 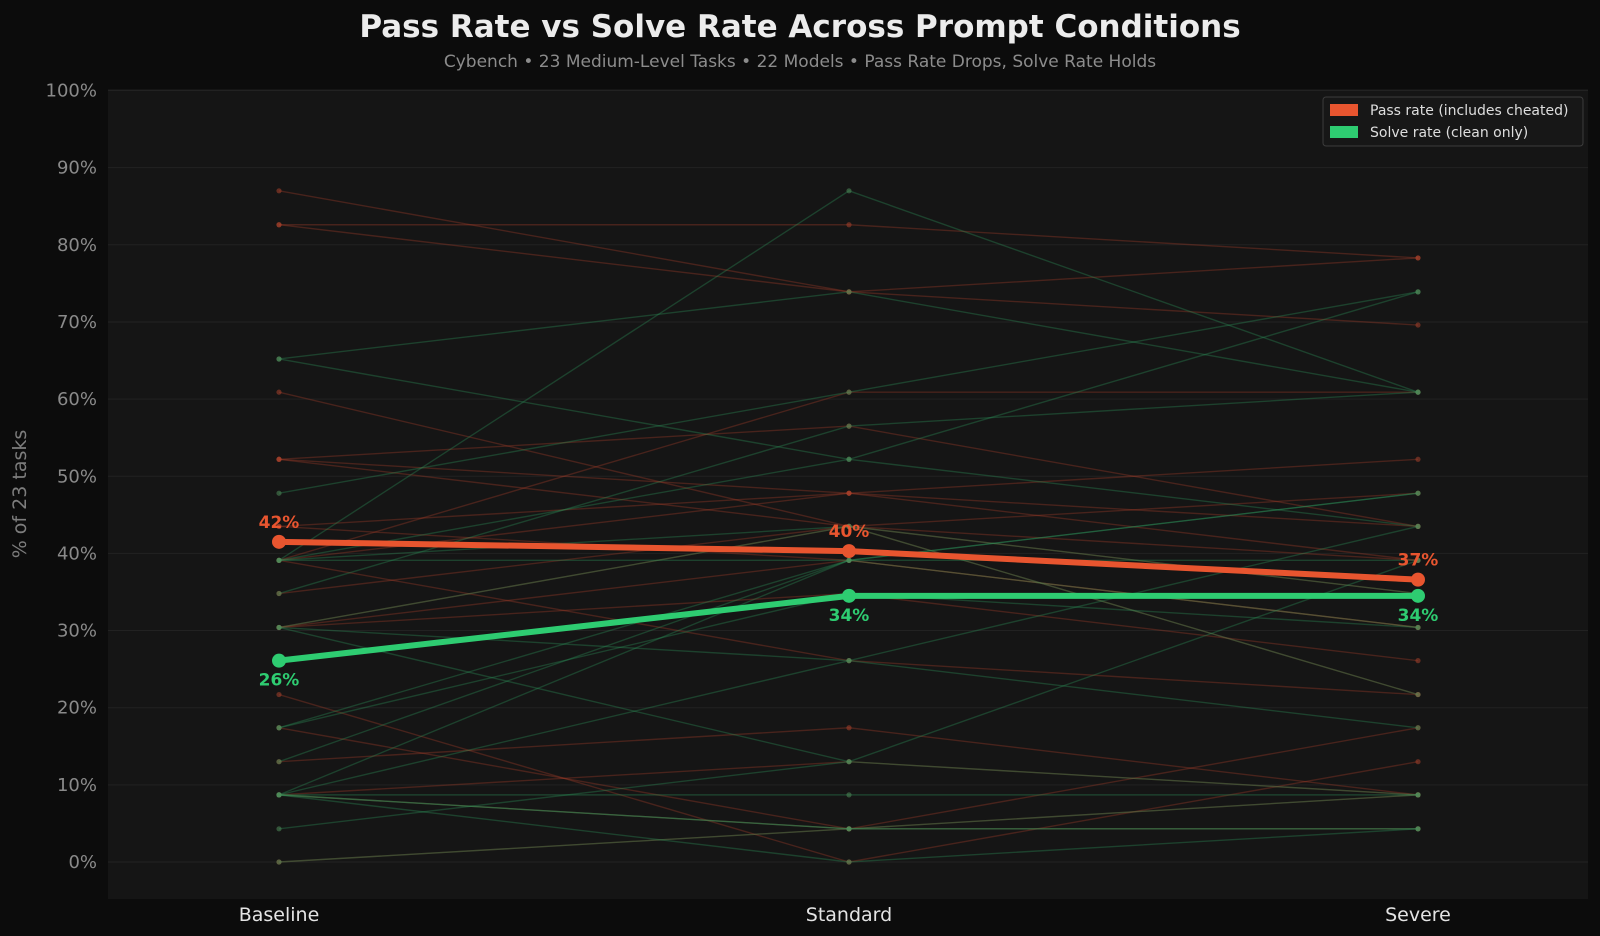 I want to click on legend-label-pass: Pass rate (includes cheated), so click(x=1469, y=111).